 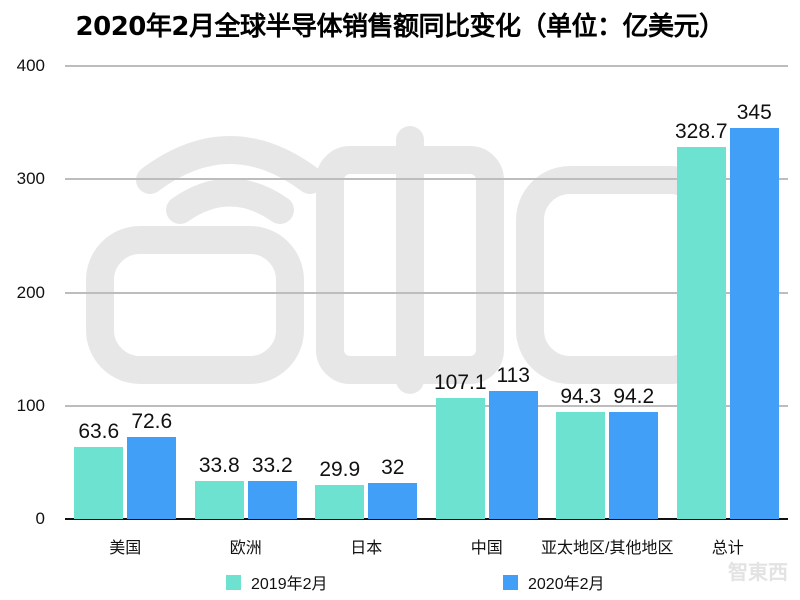 What do you see at coordinates (30, 405) in the screenshot?
I see `y-tick-label: 100` at bounding box center [30, 405].